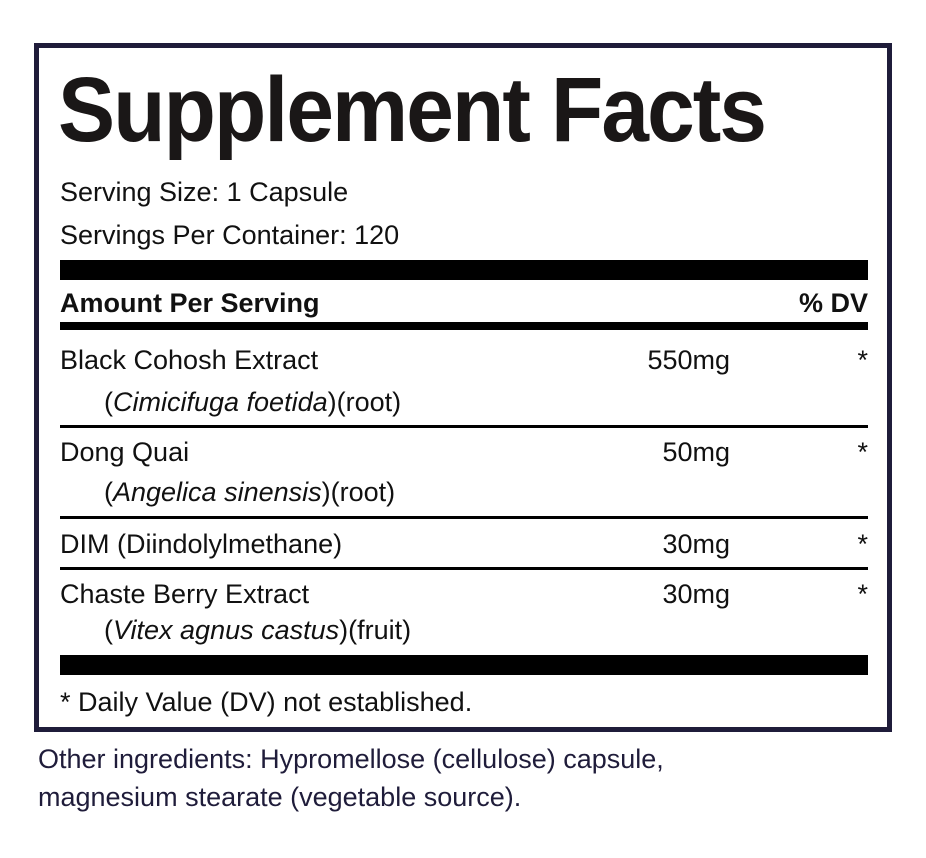  What do you see at coordinates (201, 544) in the screenshot?
I see `ingredient-name: DIM (Diindolylmethane)` at bounding box center [201, 544].